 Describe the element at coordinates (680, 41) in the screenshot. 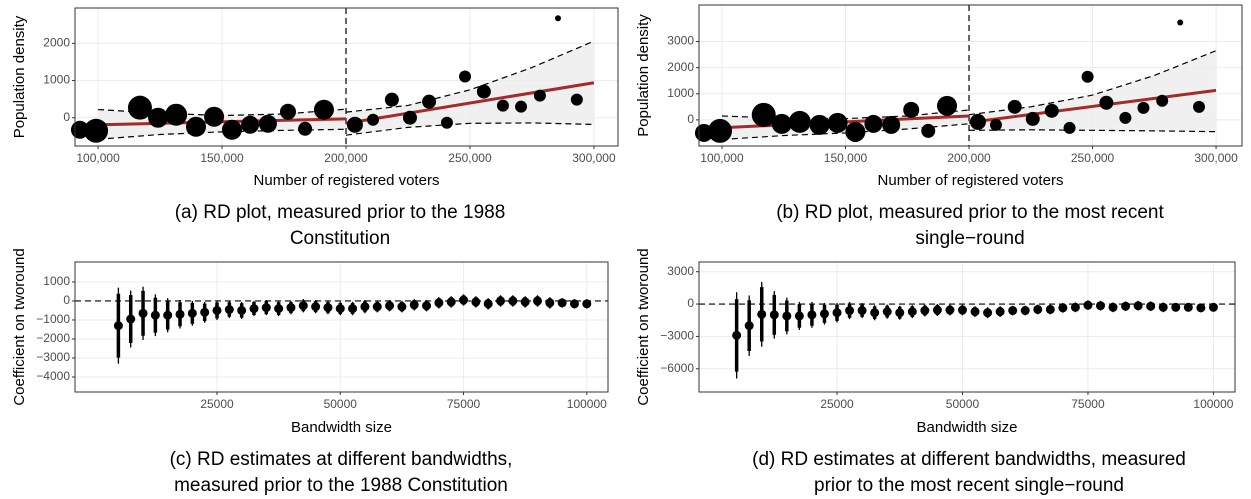

I see `y-tick-label: 3000` at that location.